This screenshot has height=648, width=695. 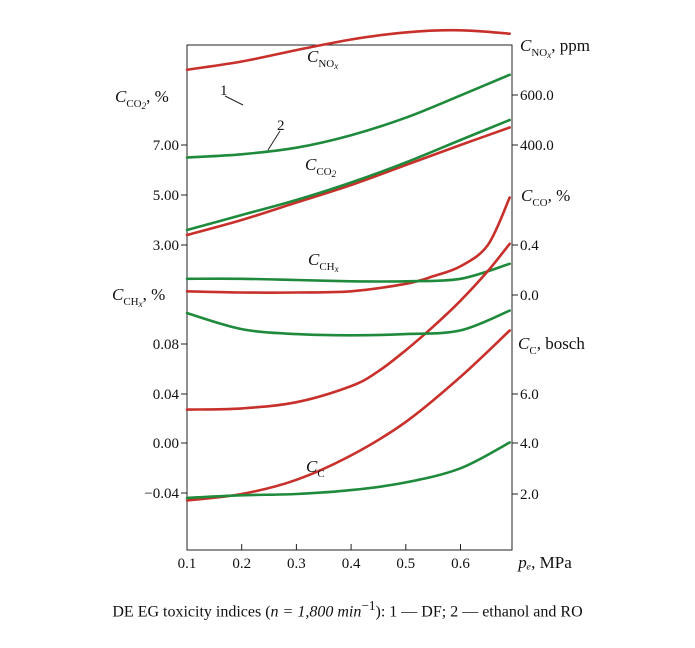 I want to click on left-axis-title-co2: CCO2, %, so click(x=142, y=99).